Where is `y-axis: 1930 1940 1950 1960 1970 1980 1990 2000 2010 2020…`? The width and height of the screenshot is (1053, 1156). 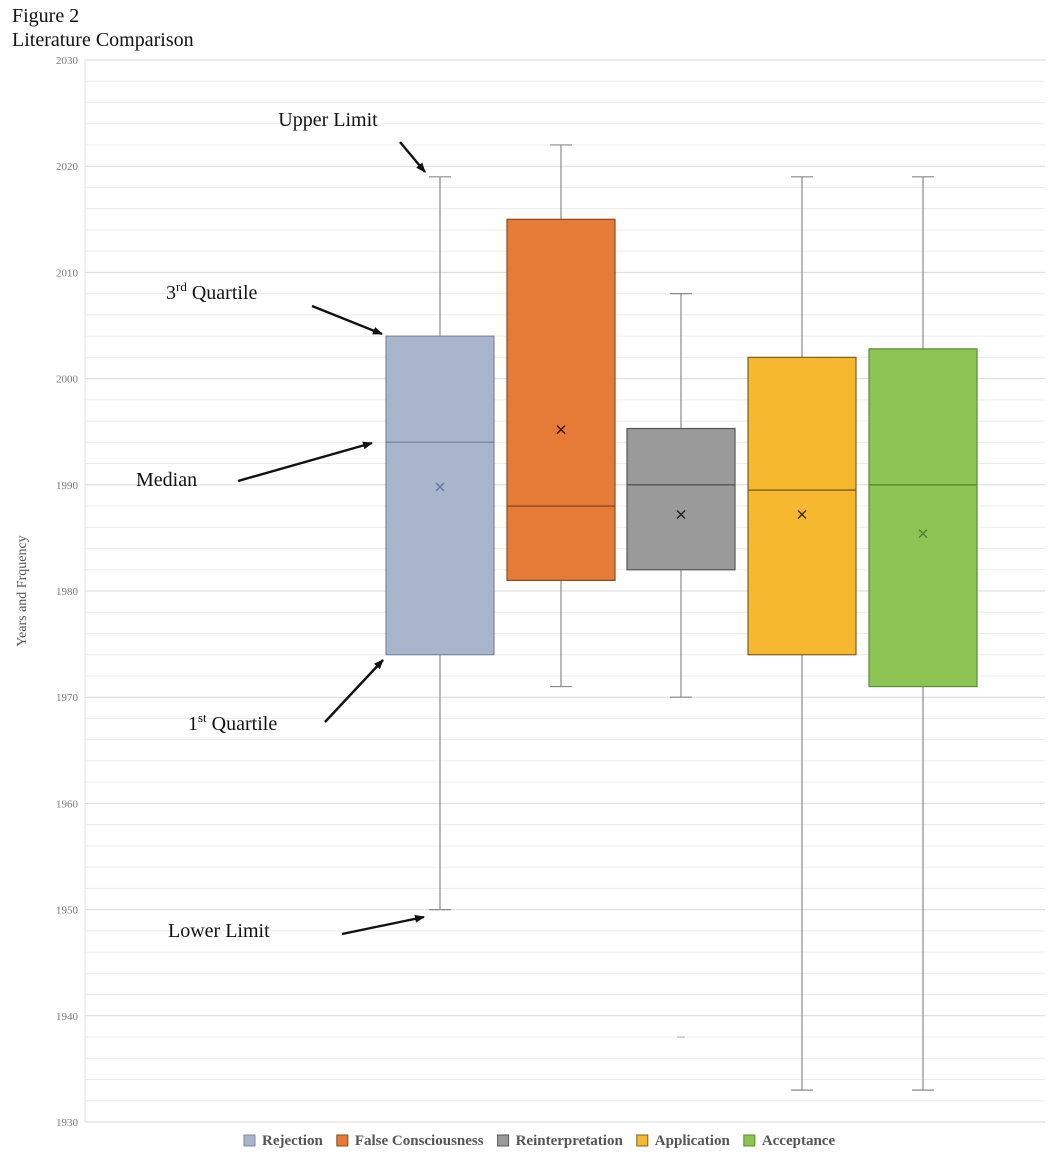
y-axis: 1930 1940 1950 1960 1970 1980 1990 2000 2010 2020… is located at coordinates (47, 592).